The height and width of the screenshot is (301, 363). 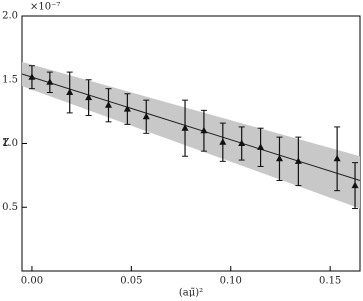 I want to click on x-axis-label: (aμ̃)², so click(x=191, y=293).